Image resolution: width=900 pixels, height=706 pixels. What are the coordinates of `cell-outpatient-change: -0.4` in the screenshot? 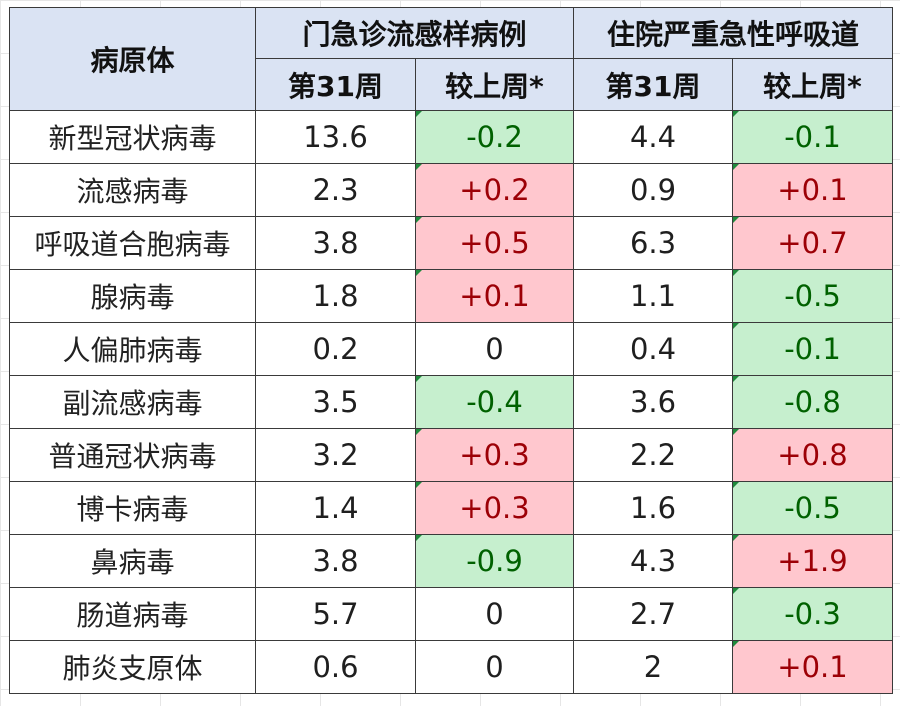 It's located at (494, 402).